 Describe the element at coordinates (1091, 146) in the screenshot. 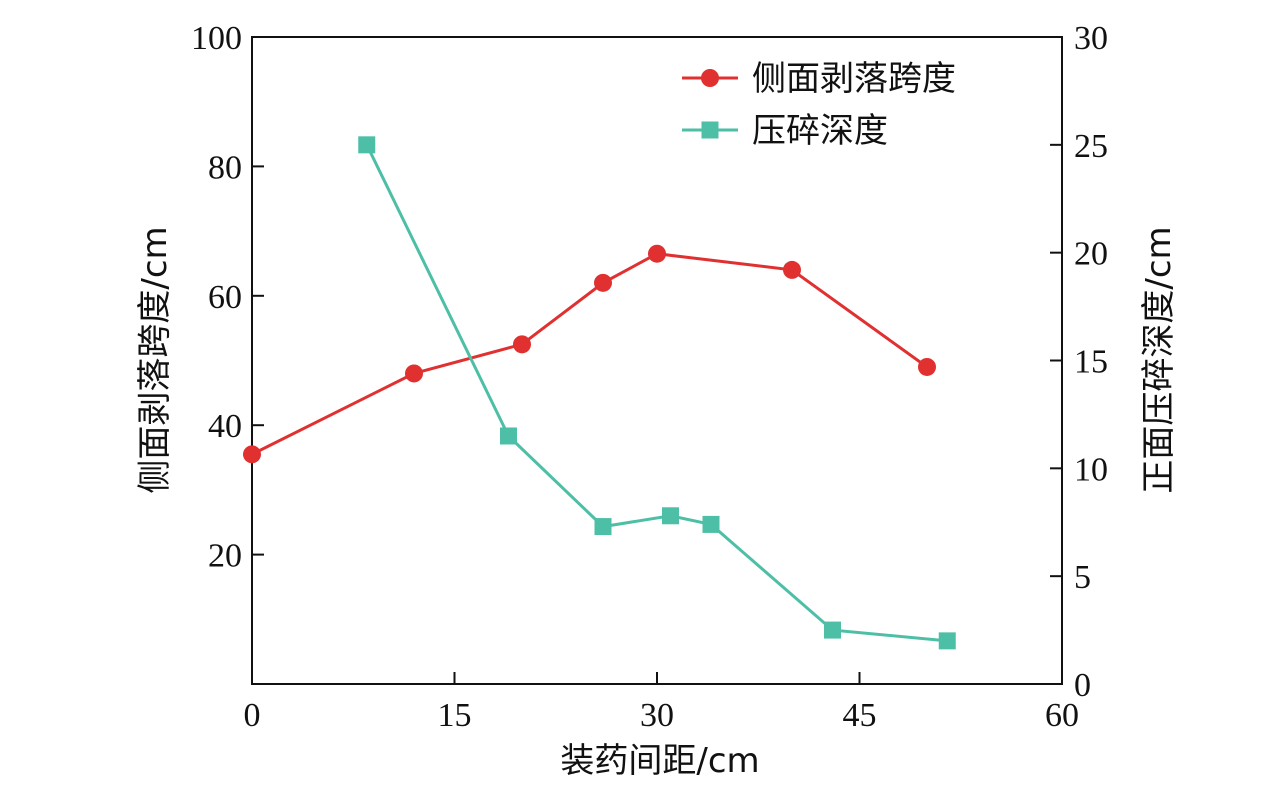

I see `y-right-tick-label: 25` at that location.